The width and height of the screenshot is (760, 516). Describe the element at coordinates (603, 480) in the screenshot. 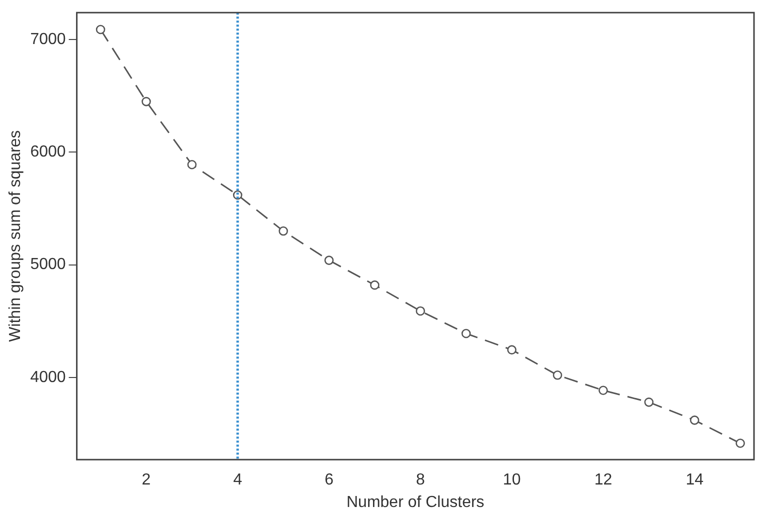

I see `x-tick-label: 12` at that location.